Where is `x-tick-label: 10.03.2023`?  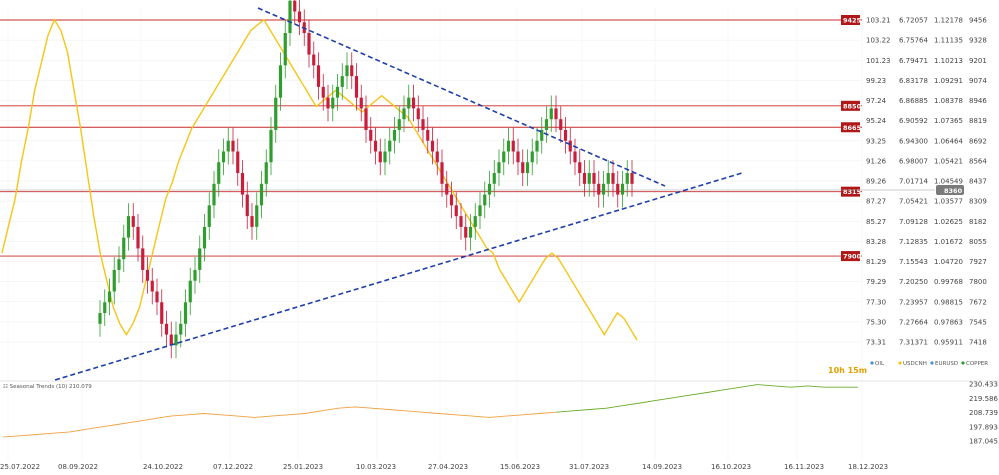 x-tick-label: 10.03.2023 is located at coordinates (376, 467).